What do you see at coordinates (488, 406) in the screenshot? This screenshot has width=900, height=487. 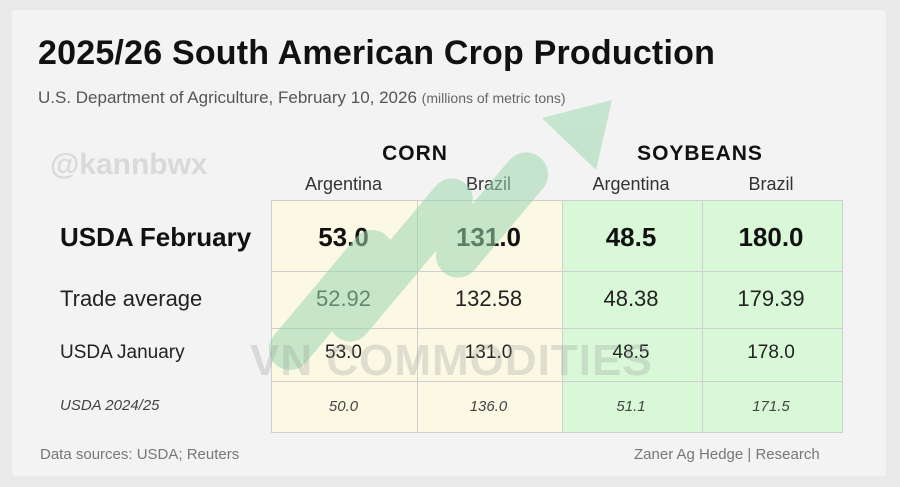 I see `table-cell: 136.0` at bounding box center [488, 406].